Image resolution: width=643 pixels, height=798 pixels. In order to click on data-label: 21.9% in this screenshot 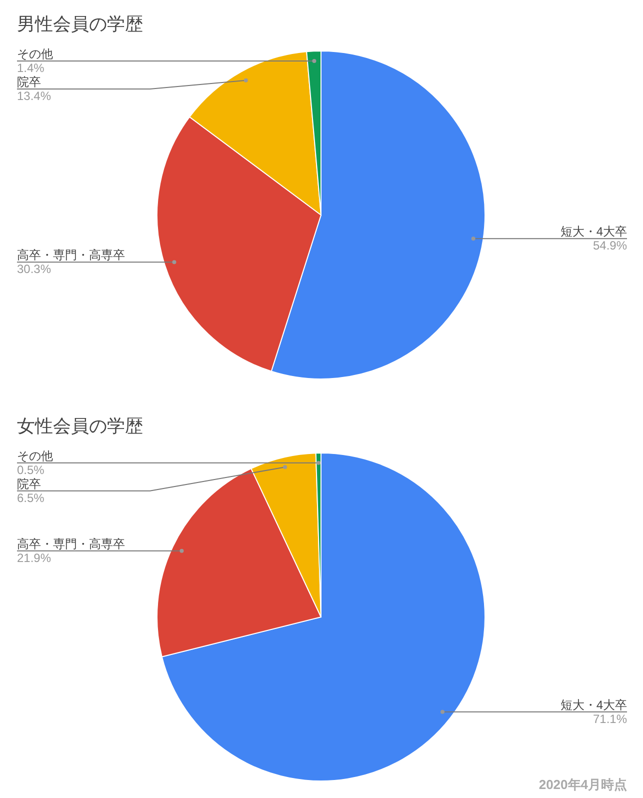, I will do `click(34, 557)`.